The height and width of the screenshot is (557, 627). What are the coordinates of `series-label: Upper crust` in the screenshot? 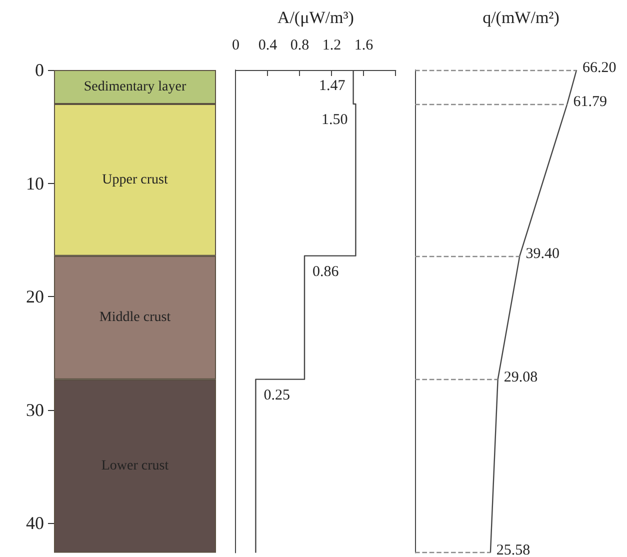 It's located at (135, 180).